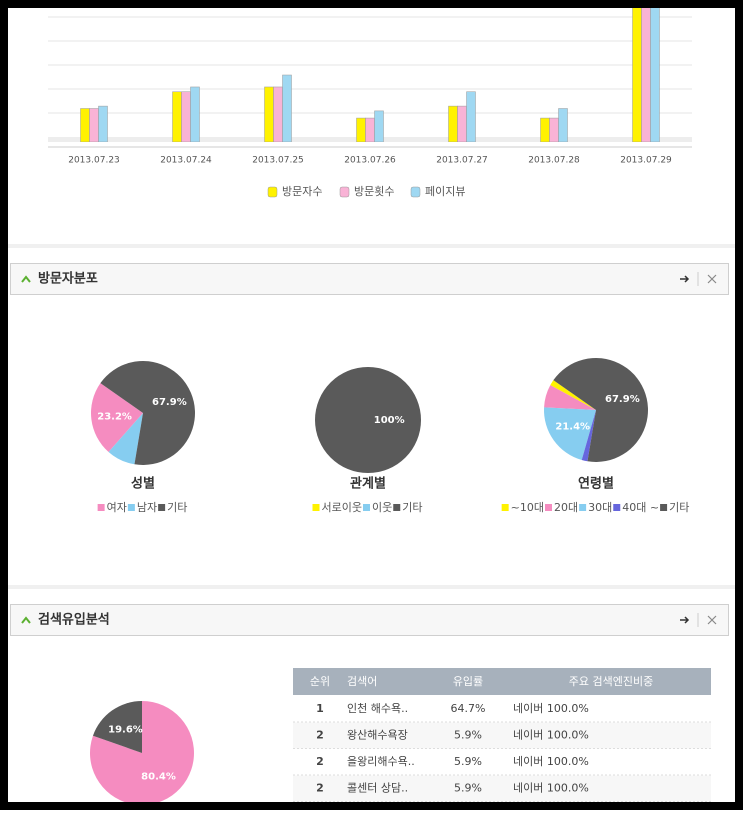  I want to click on table-cell: 2, so click(320, 761).